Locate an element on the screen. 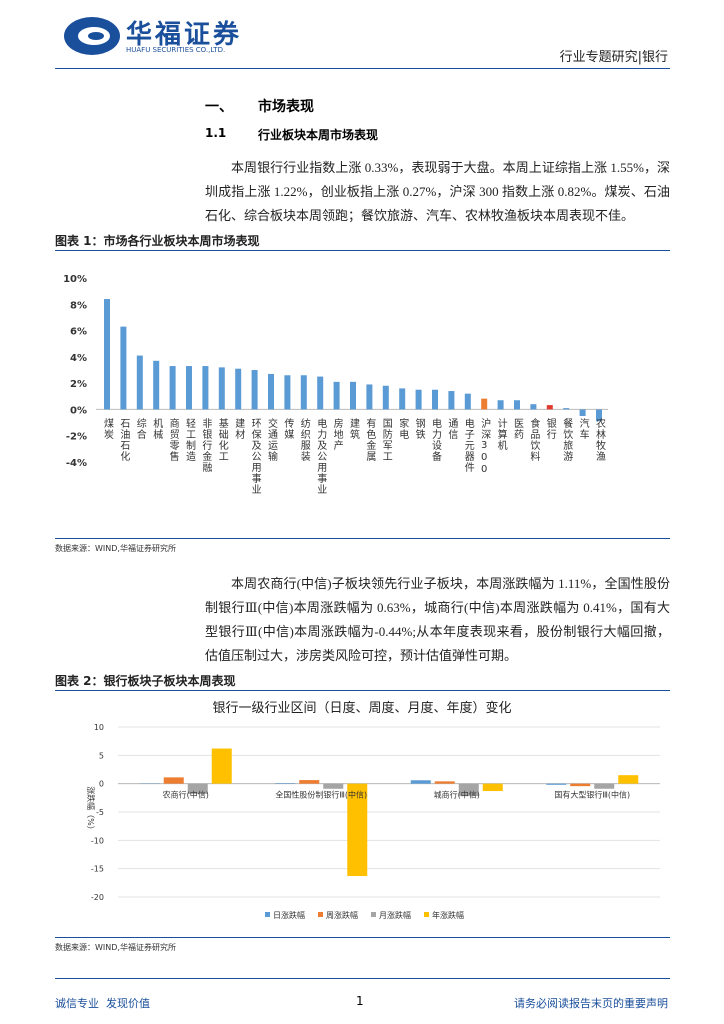 This screenshot has height=1024, width=724. section-title: 市场表现 is located at coordinates (286, 107).